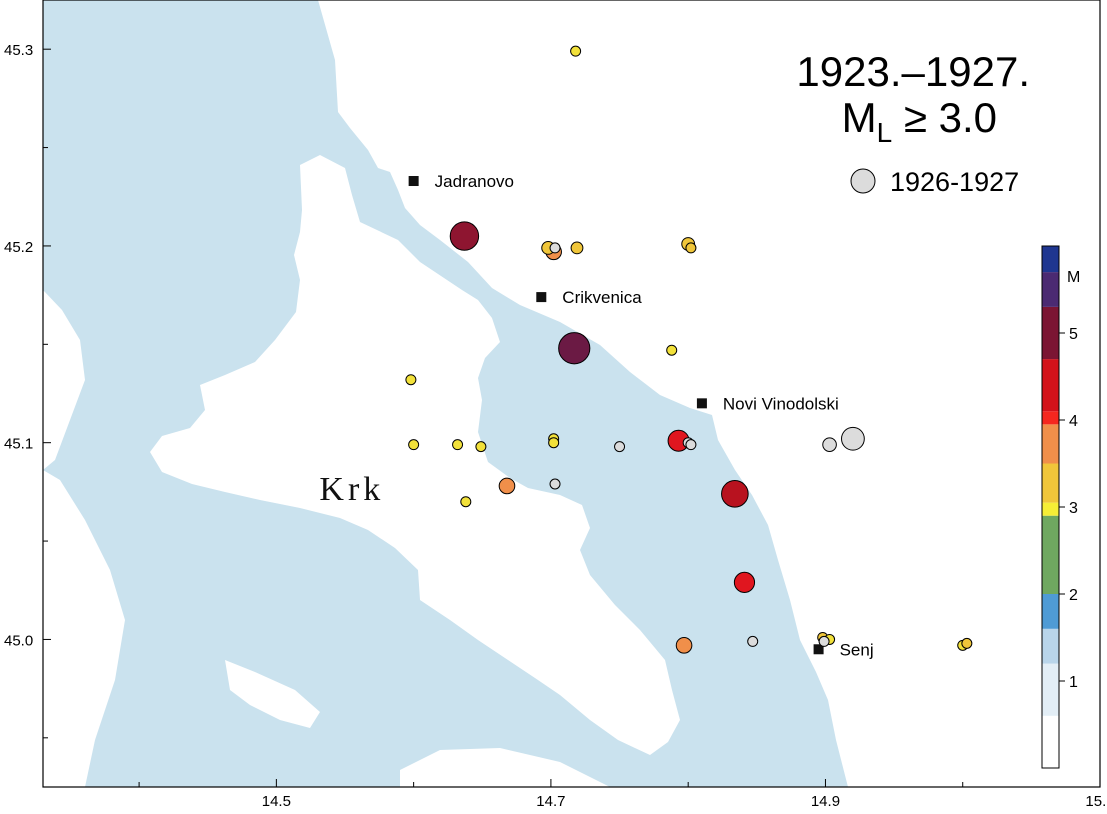 This screenshot has width=1107, height=814. What do you see at coordinates (1073, 682) in the screenshot?
I see `colorbar-tick-label: 1` at bounding box center [1073, 682].